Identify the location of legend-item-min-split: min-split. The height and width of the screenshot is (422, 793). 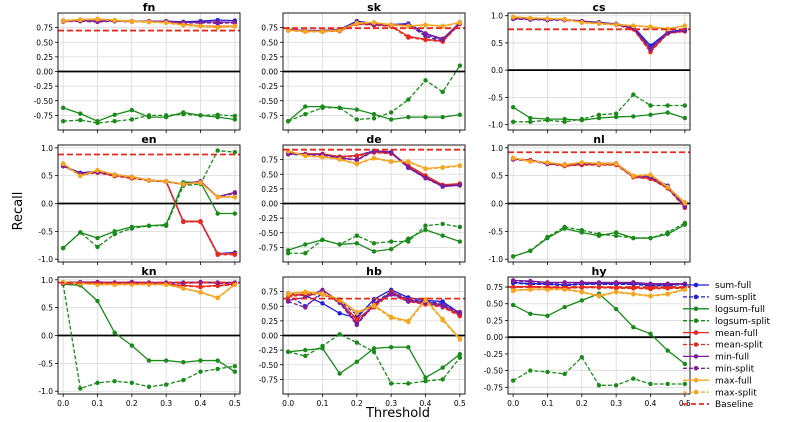
(719, 370).